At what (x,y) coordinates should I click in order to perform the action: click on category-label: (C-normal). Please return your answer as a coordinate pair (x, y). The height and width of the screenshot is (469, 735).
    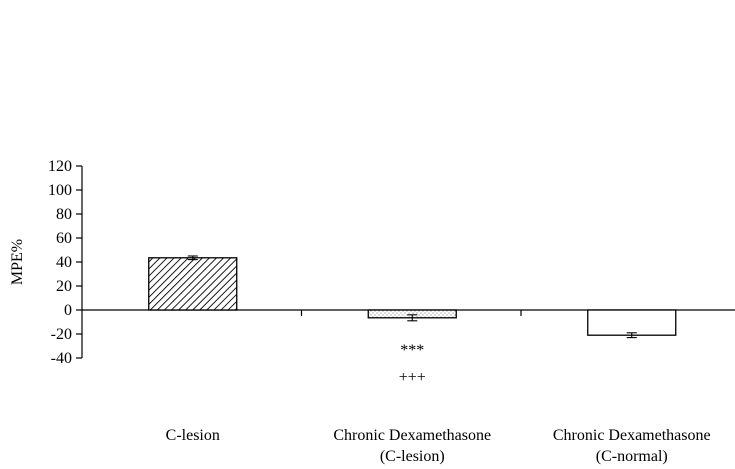
    Looking at the image, I should click on (632, 456).